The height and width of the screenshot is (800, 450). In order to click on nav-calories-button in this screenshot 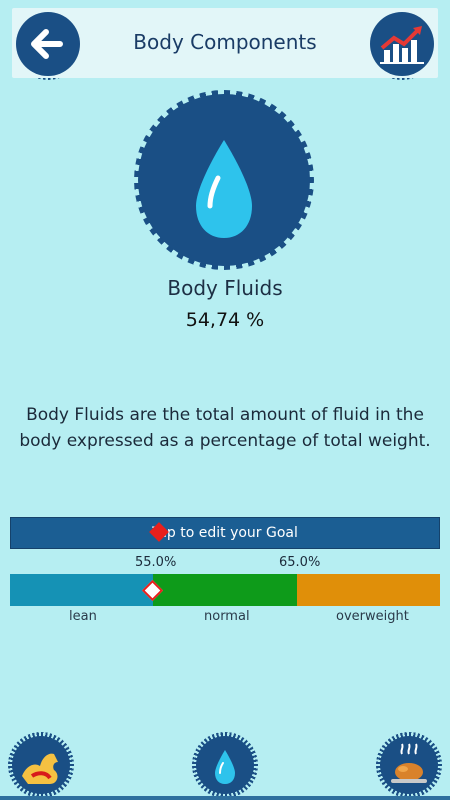, I will do `click(409, 765)`.